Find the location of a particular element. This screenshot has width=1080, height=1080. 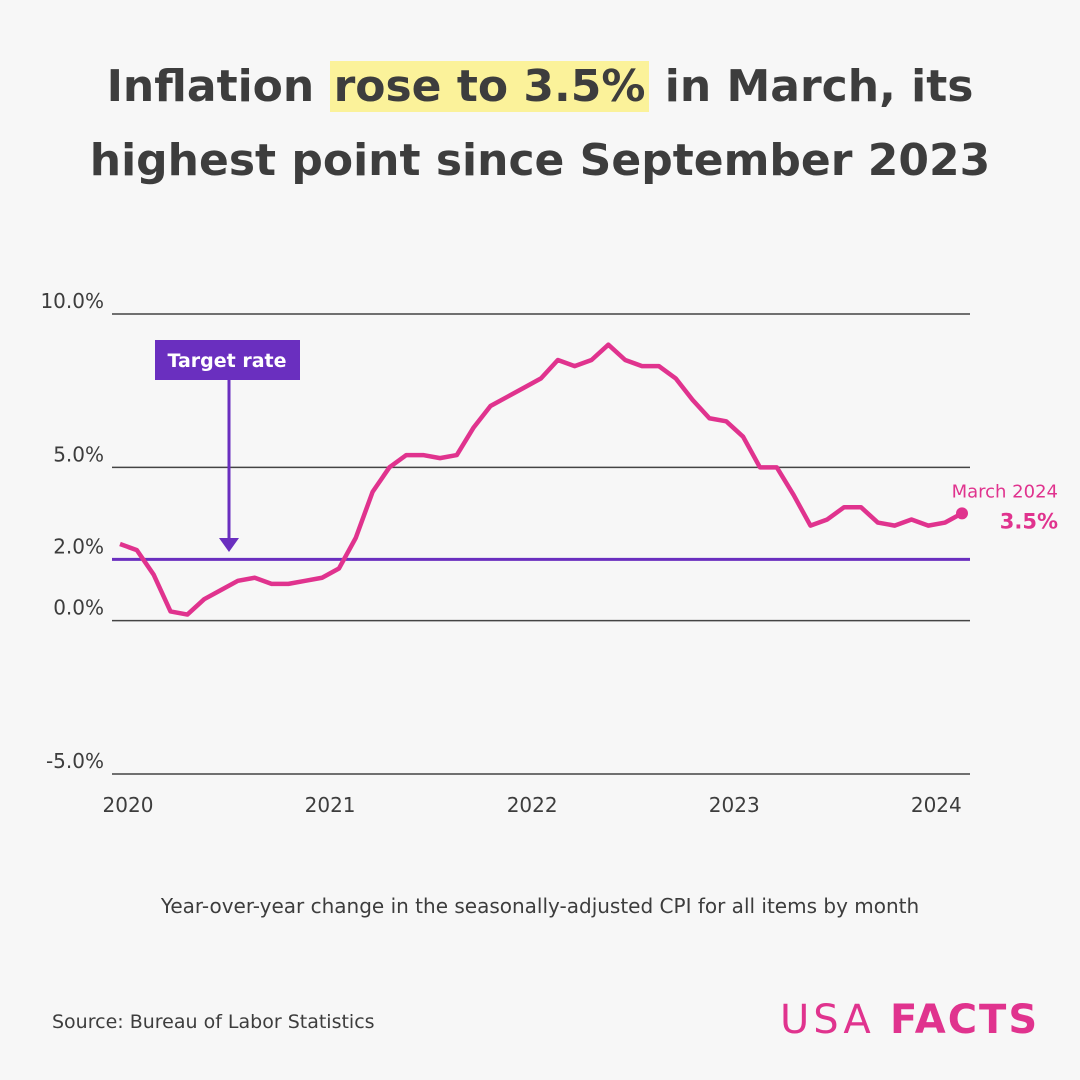

y-tick-label: 5.0% is located at coordinates (78, 454).